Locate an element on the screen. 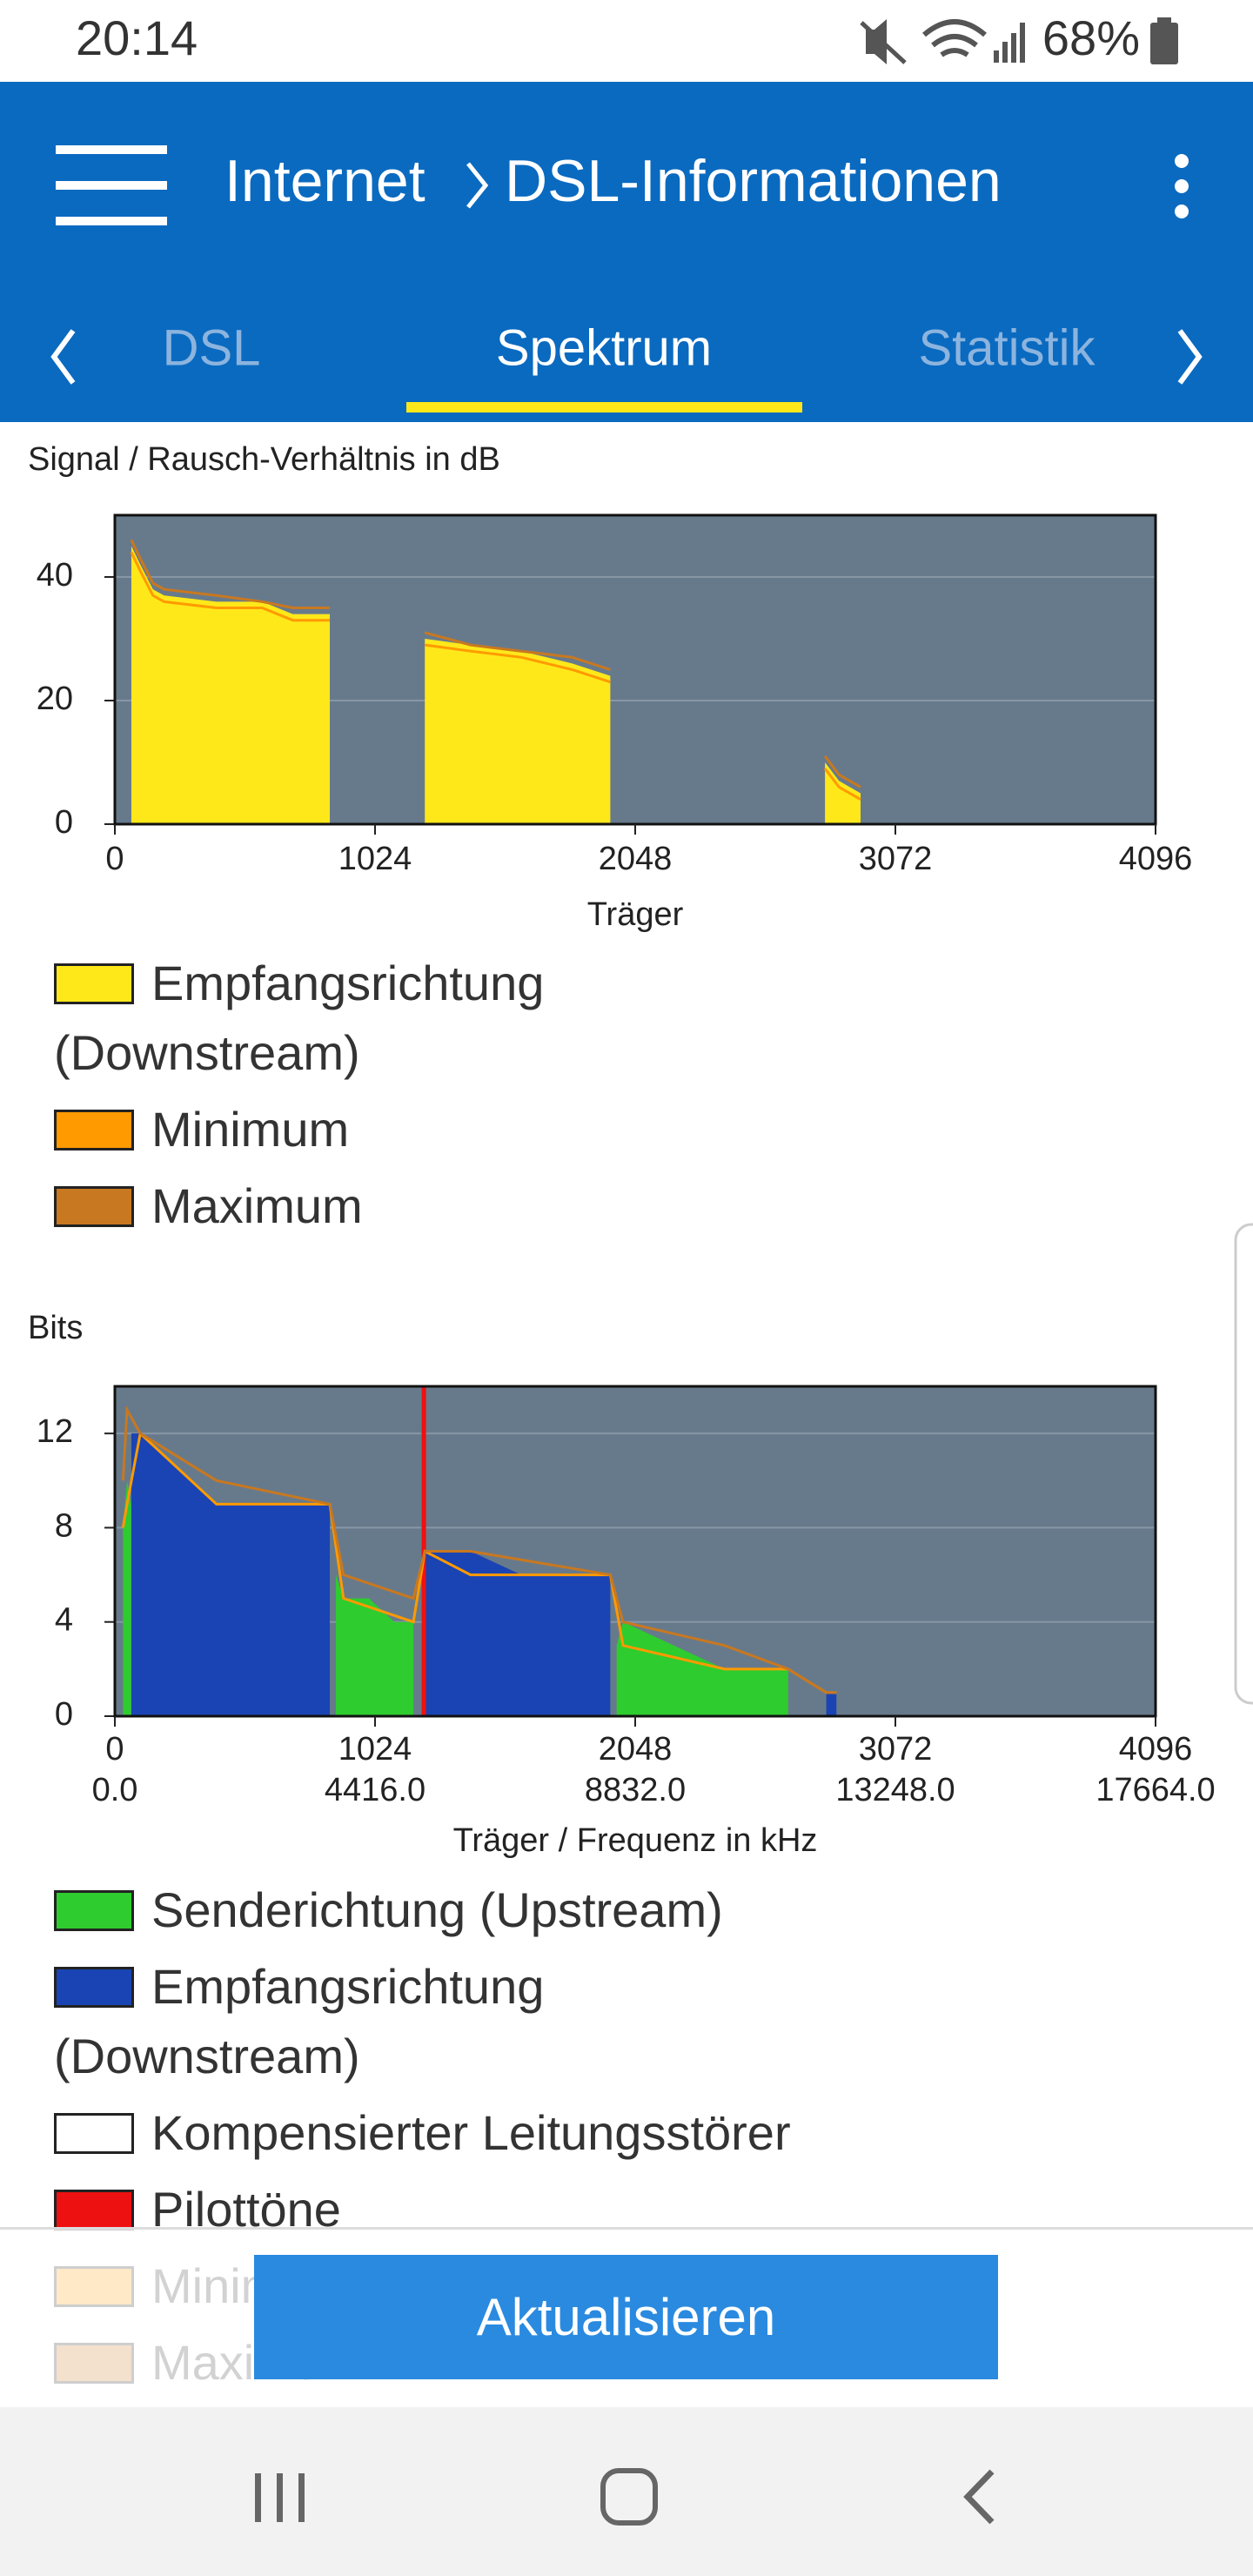 The width and height of the screenshot is (1253, 2576). app-bar is located at coordinates (626, 252).